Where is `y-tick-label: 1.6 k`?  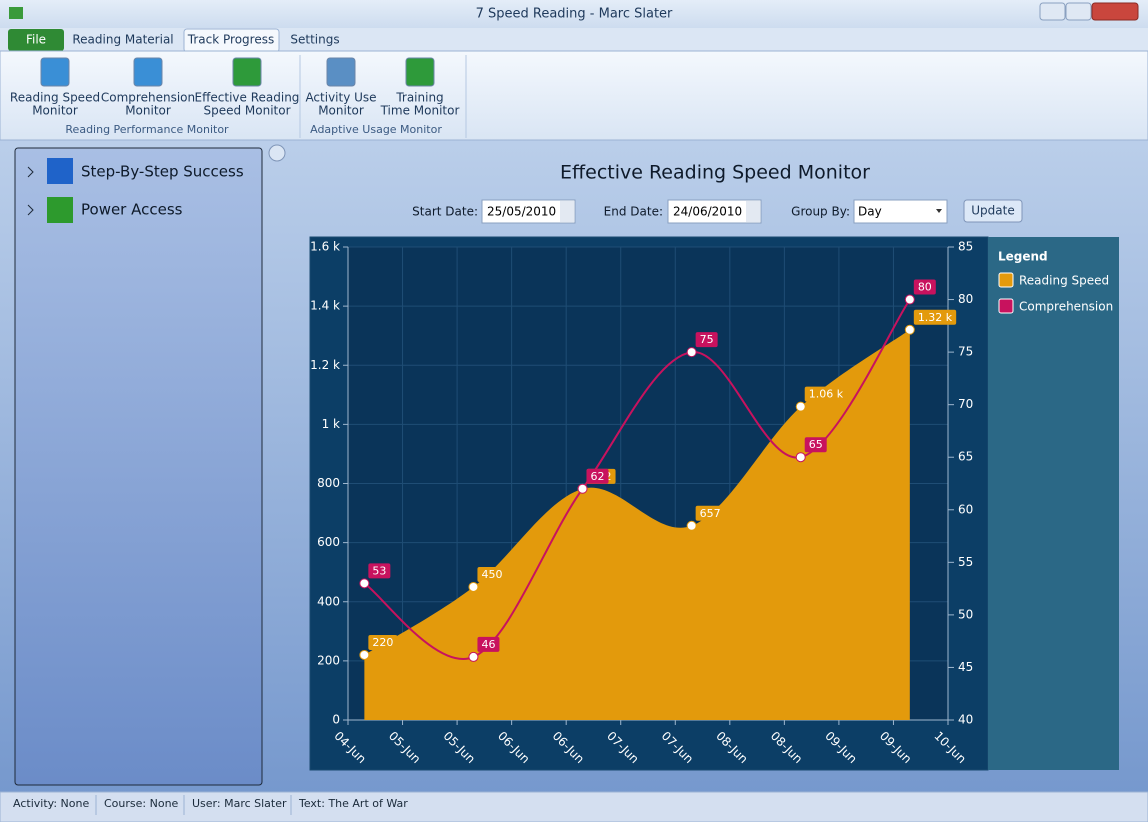 y-tick-label: 1.6 k is located at coordinates (325, 247).